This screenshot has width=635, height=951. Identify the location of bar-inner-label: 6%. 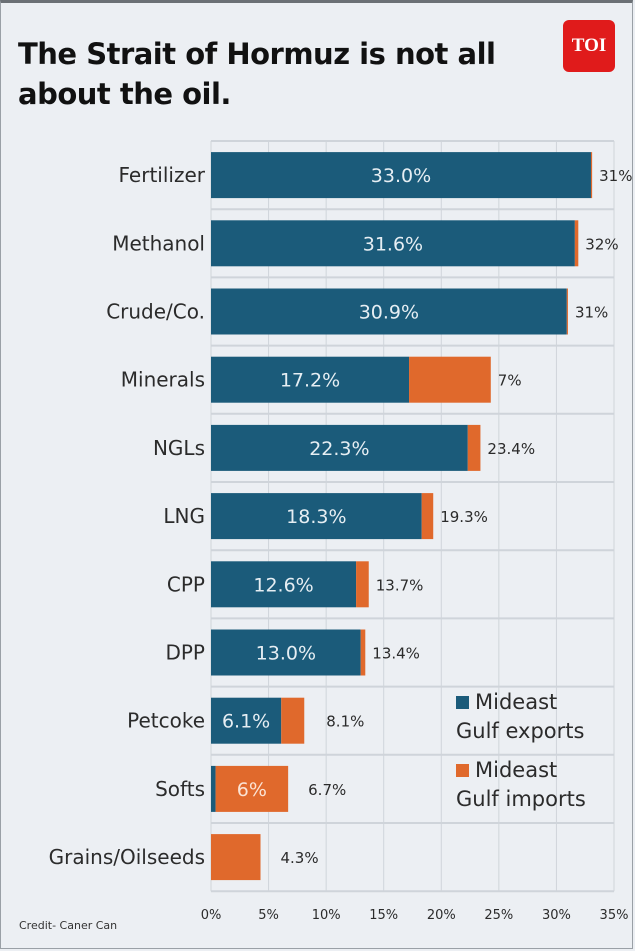
(252, 790).